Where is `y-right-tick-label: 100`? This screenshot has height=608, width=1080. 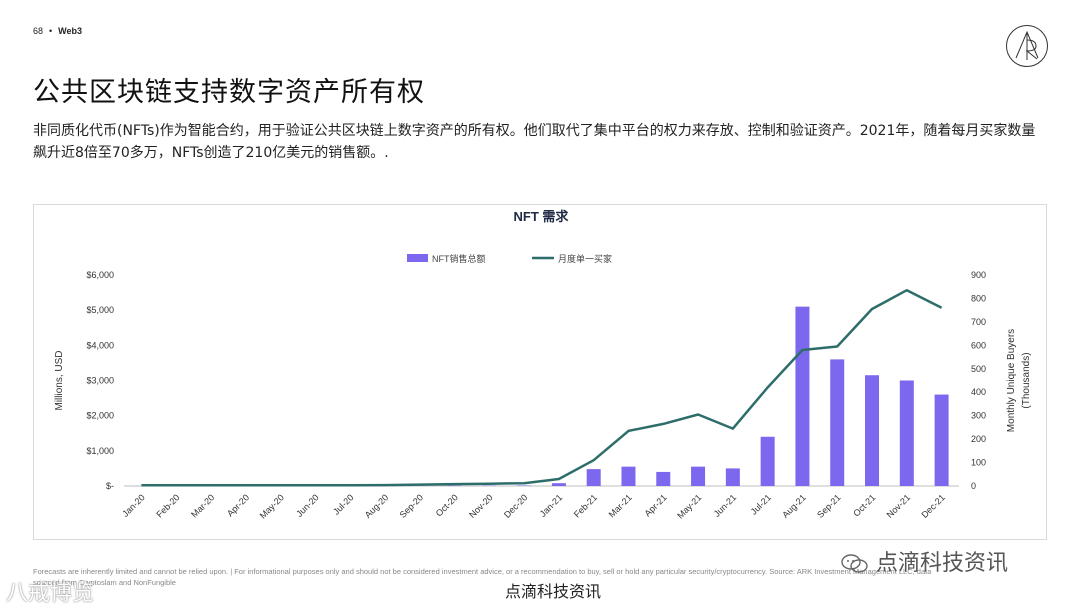
y-right-tick-label: 100 is located at coordinates (978, 463).